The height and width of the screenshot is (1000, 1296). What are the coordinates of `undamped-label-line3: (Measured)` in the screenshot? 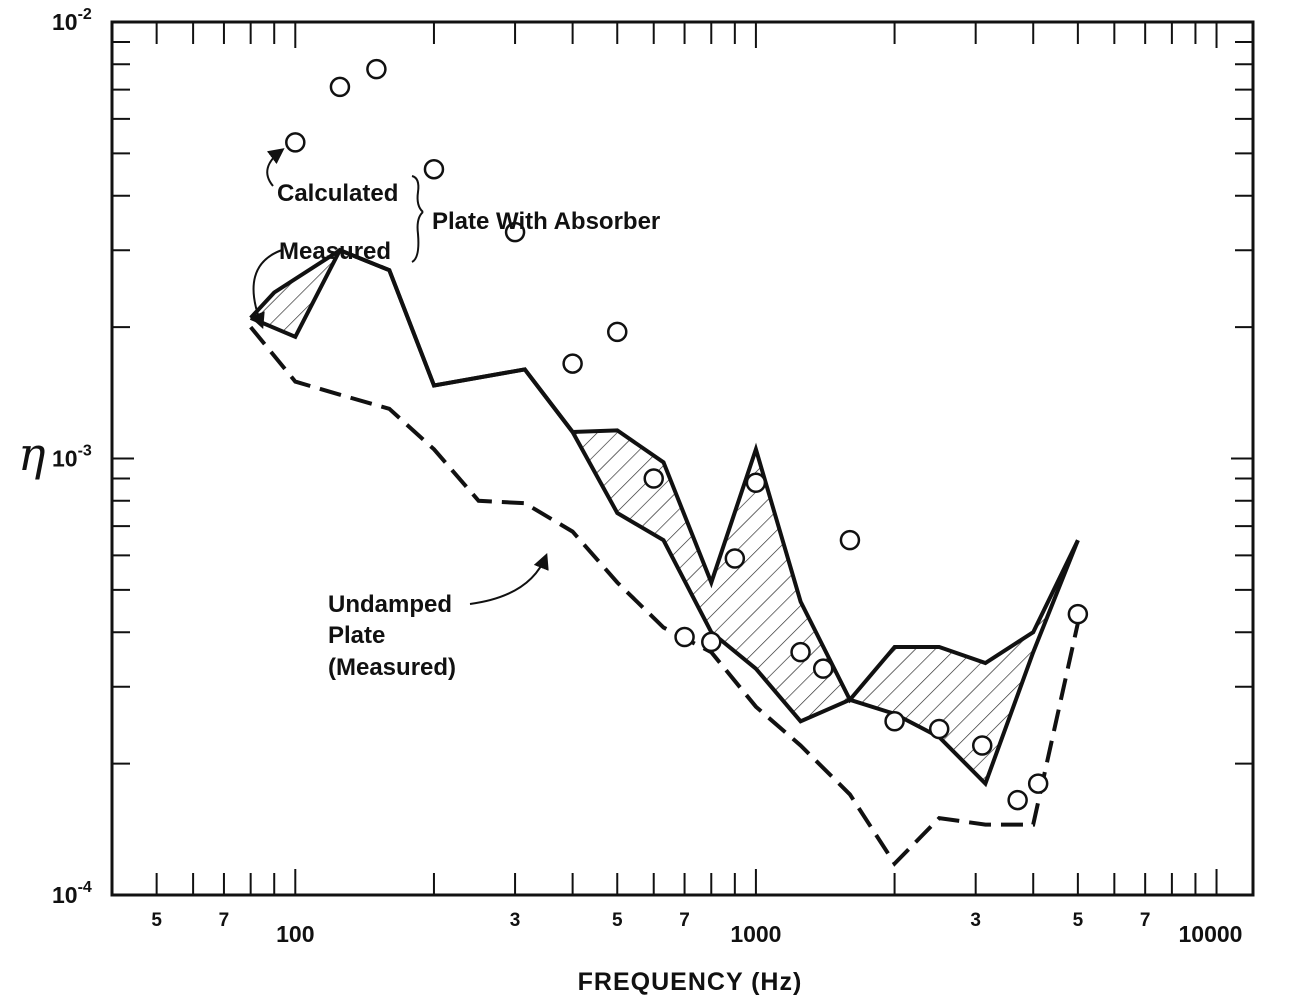 It's located at (392, 667).